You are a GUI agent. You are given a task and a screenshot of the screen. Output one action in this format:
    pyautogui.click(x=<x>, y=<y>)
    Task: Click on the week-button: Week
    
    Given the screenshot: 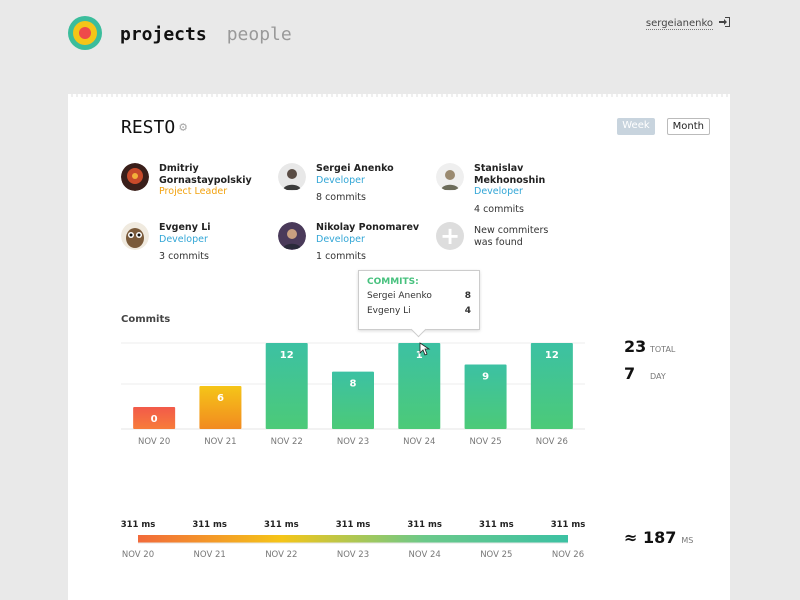 What is the action you would take?
    pyautogui.click(x=636, y=126)
    